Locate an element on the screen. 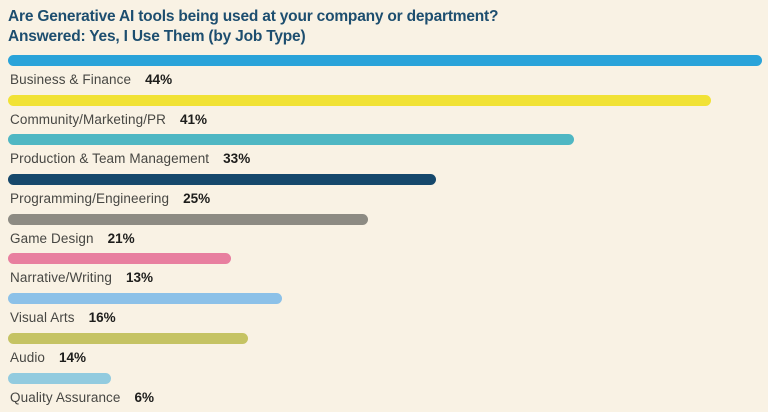  value-label: 13% is located at coordinates (139, 278).